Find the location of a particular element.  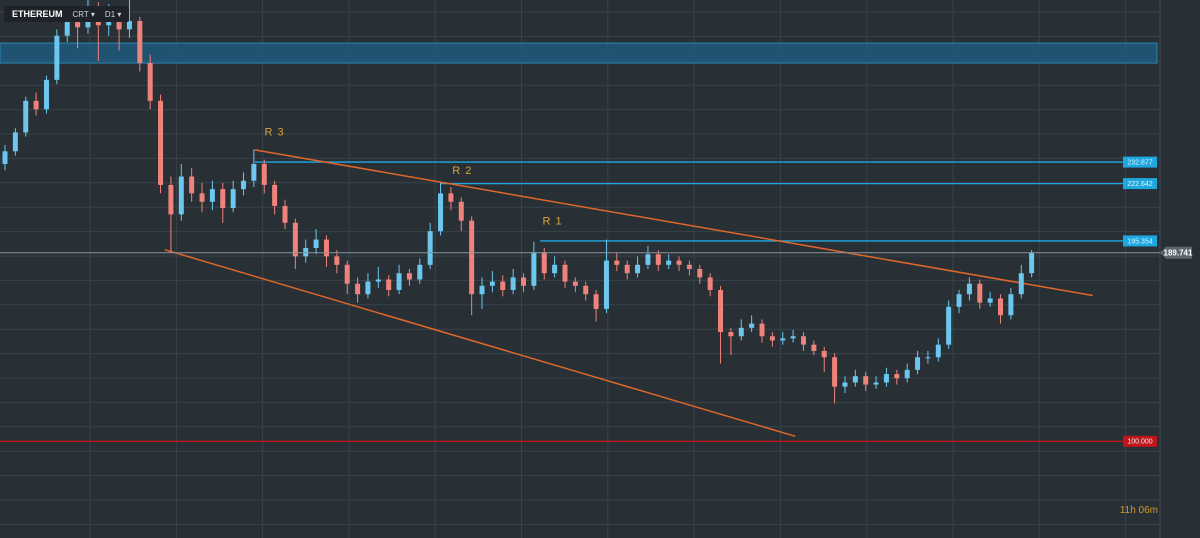

level-label: 100.000 is located at coordinates (1139, 442).